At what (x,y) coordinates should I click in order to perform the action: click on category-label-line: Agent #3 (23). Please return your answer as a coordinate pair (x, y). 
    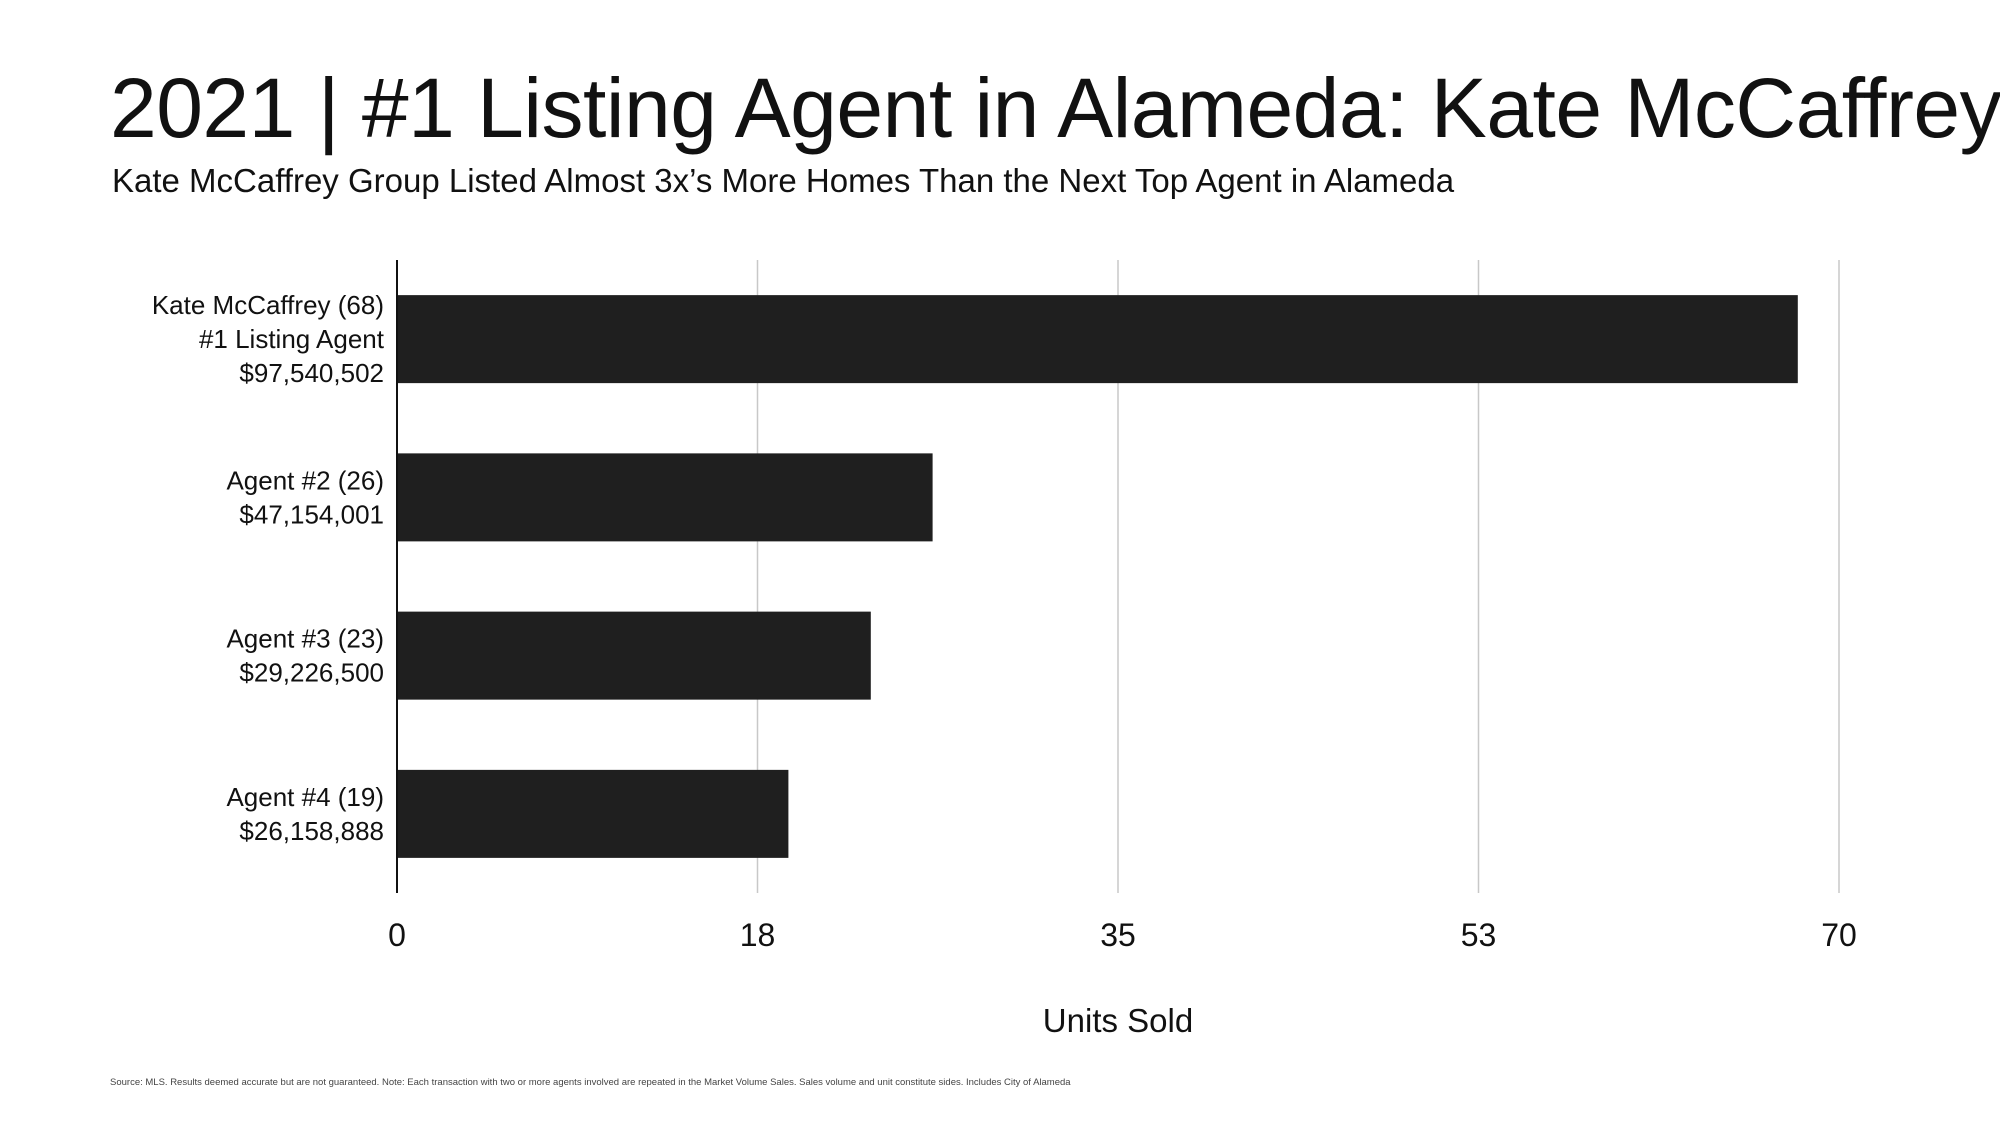
    Looking at the image, I should click on (305, 639).